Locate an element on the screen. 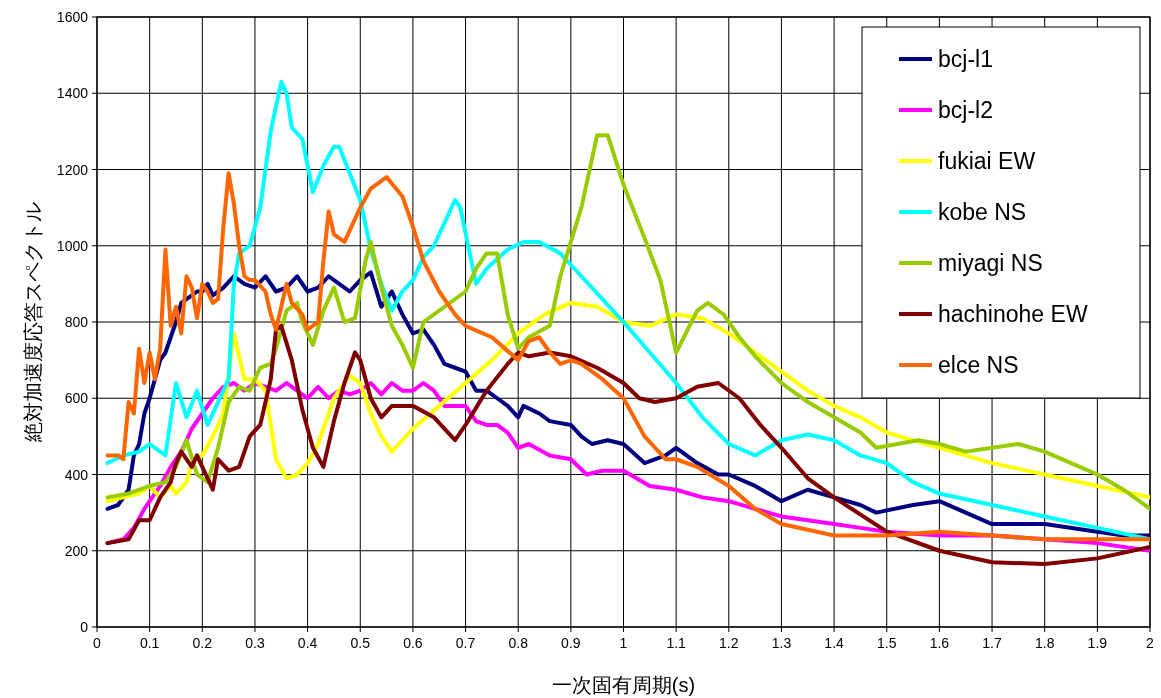 The image size is (1161, 698). y-tick-label: 200 is located at coordinates (76, 550).